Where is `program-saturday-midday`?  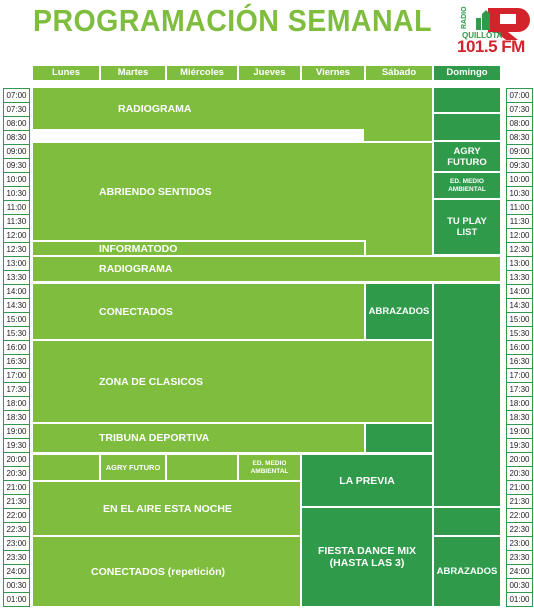
program-saturday-midday is located at coordinates (399, 247).